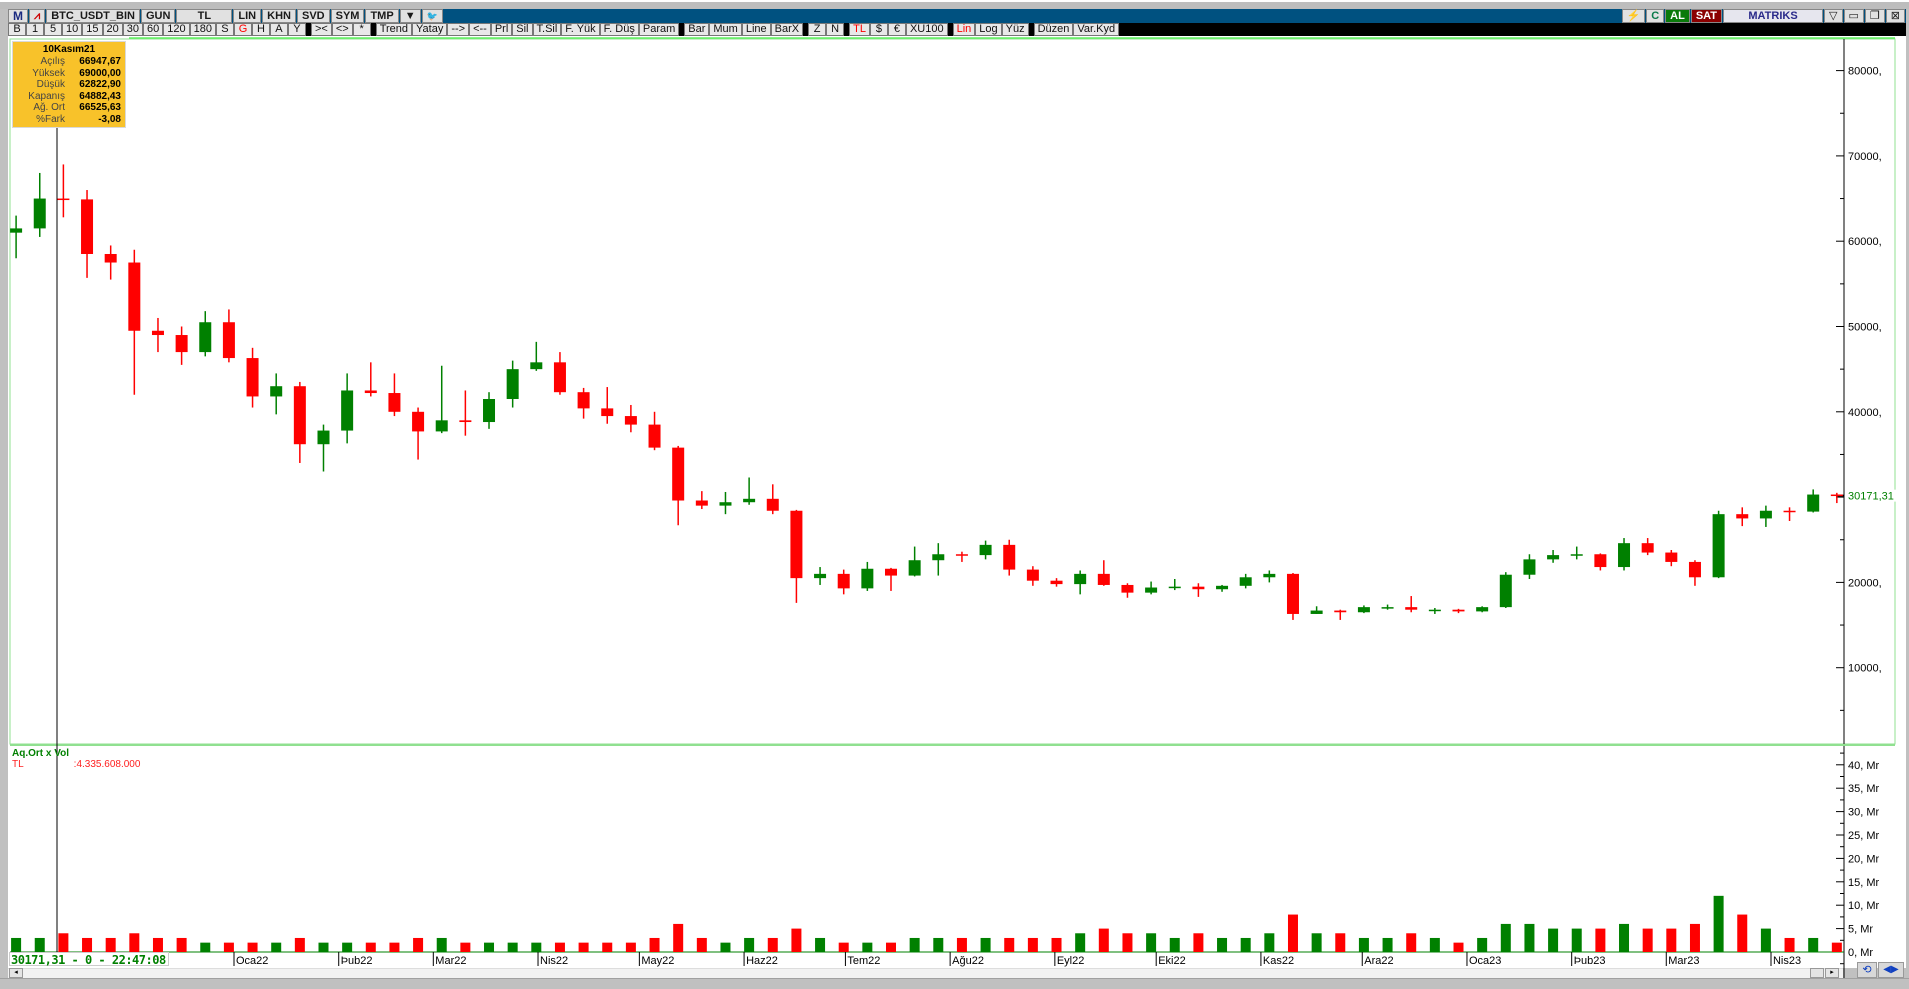 The image size is (1909, 989). Describe the element at coordinates (1633, 16) in the screenshot. I see `lightning-icon: ⚡` at that location.